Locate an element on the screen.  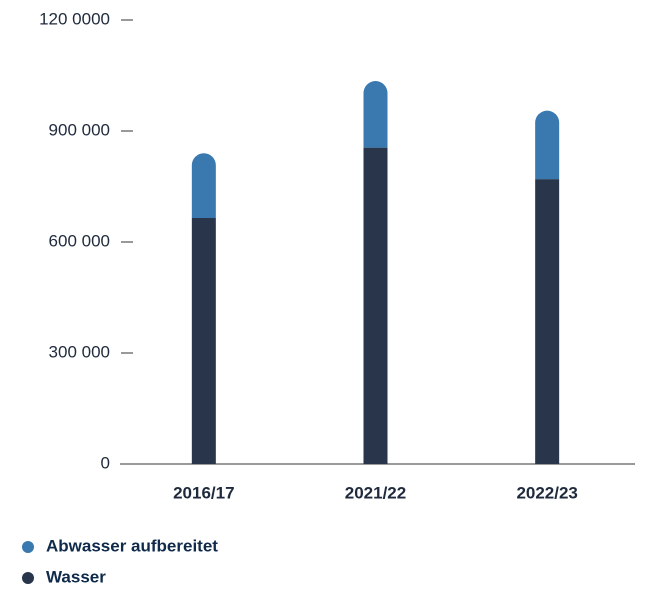
y-tick-label: 0 is located at coordinates (105, 462).